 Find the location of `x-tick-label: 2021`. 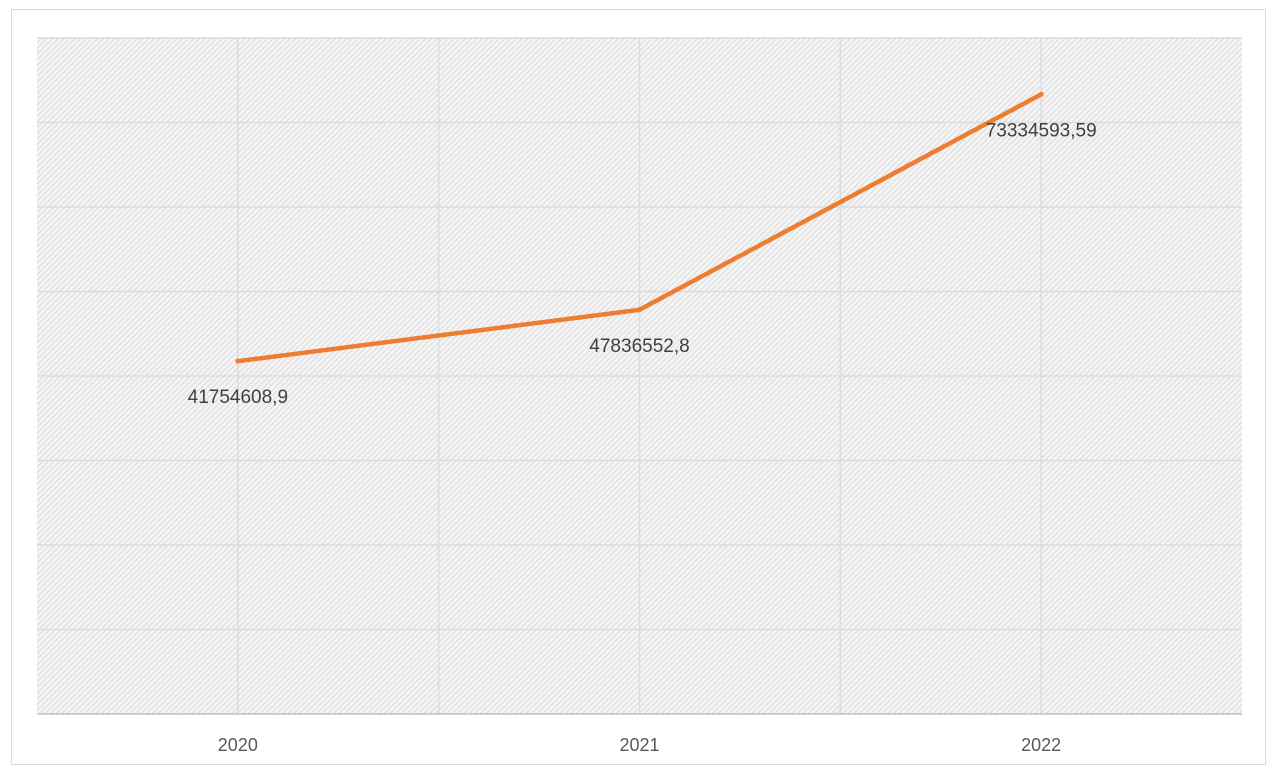

x-tick-label: 2021 is located at coordinates (639, 745).